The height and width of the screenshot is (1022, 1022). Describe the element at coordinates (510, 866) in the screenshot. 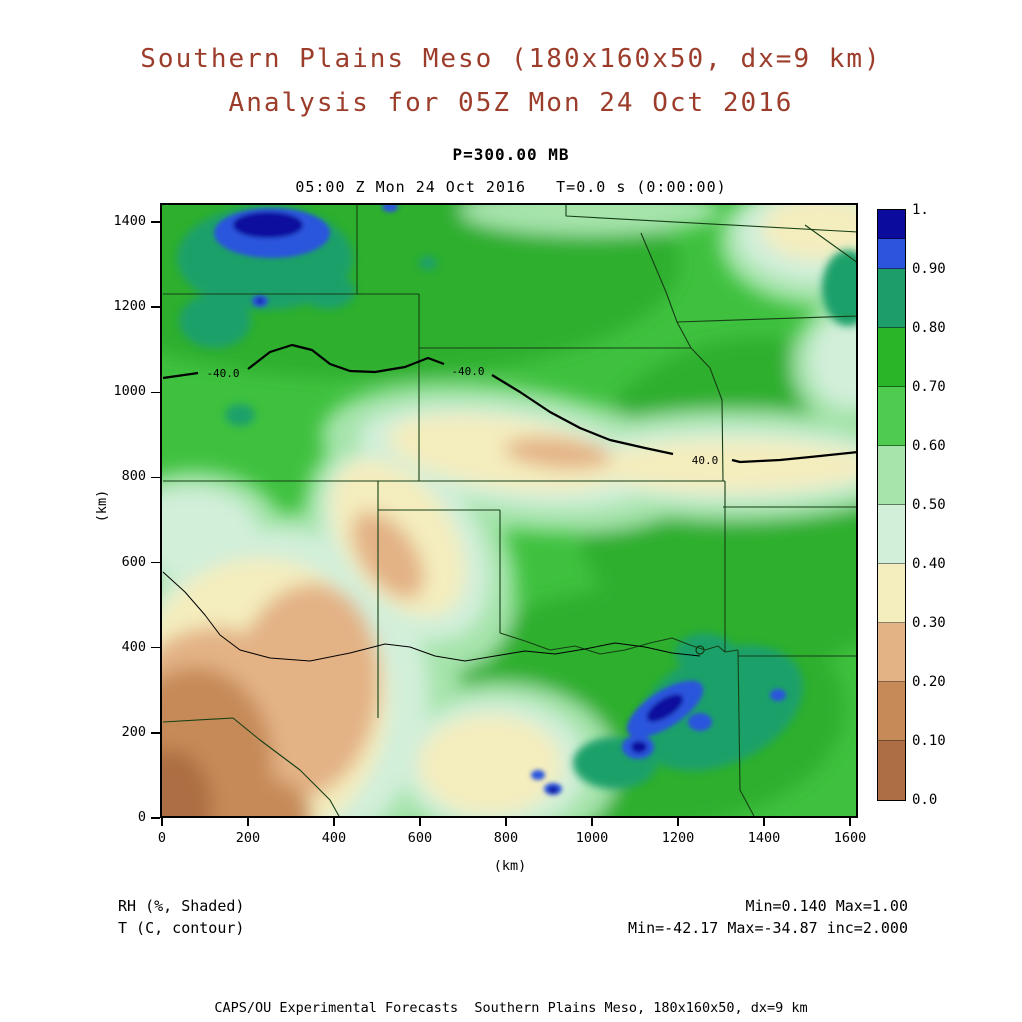

I see `x-axis-label: (km)` at that location.